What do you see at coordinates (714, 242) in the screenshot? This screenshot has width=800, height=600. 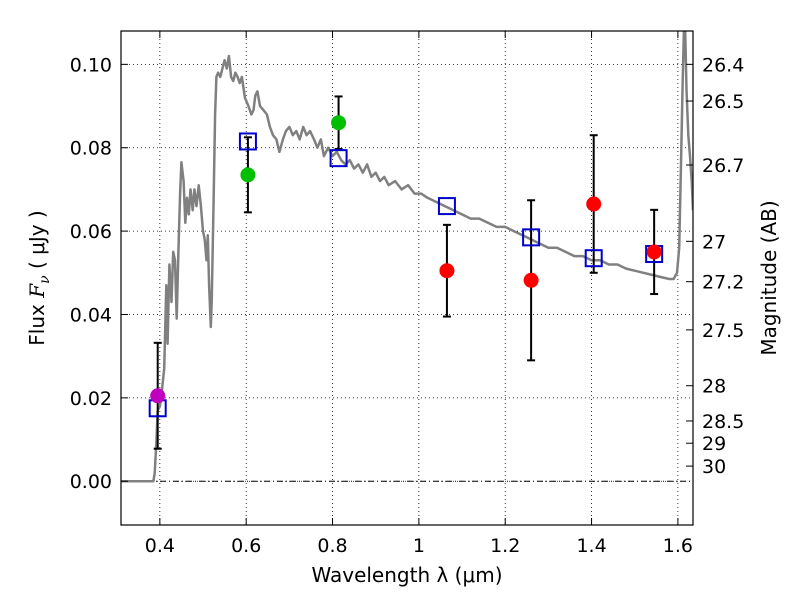 I see `magnitude-tick-label: 27` at bounding box center [714, 242].